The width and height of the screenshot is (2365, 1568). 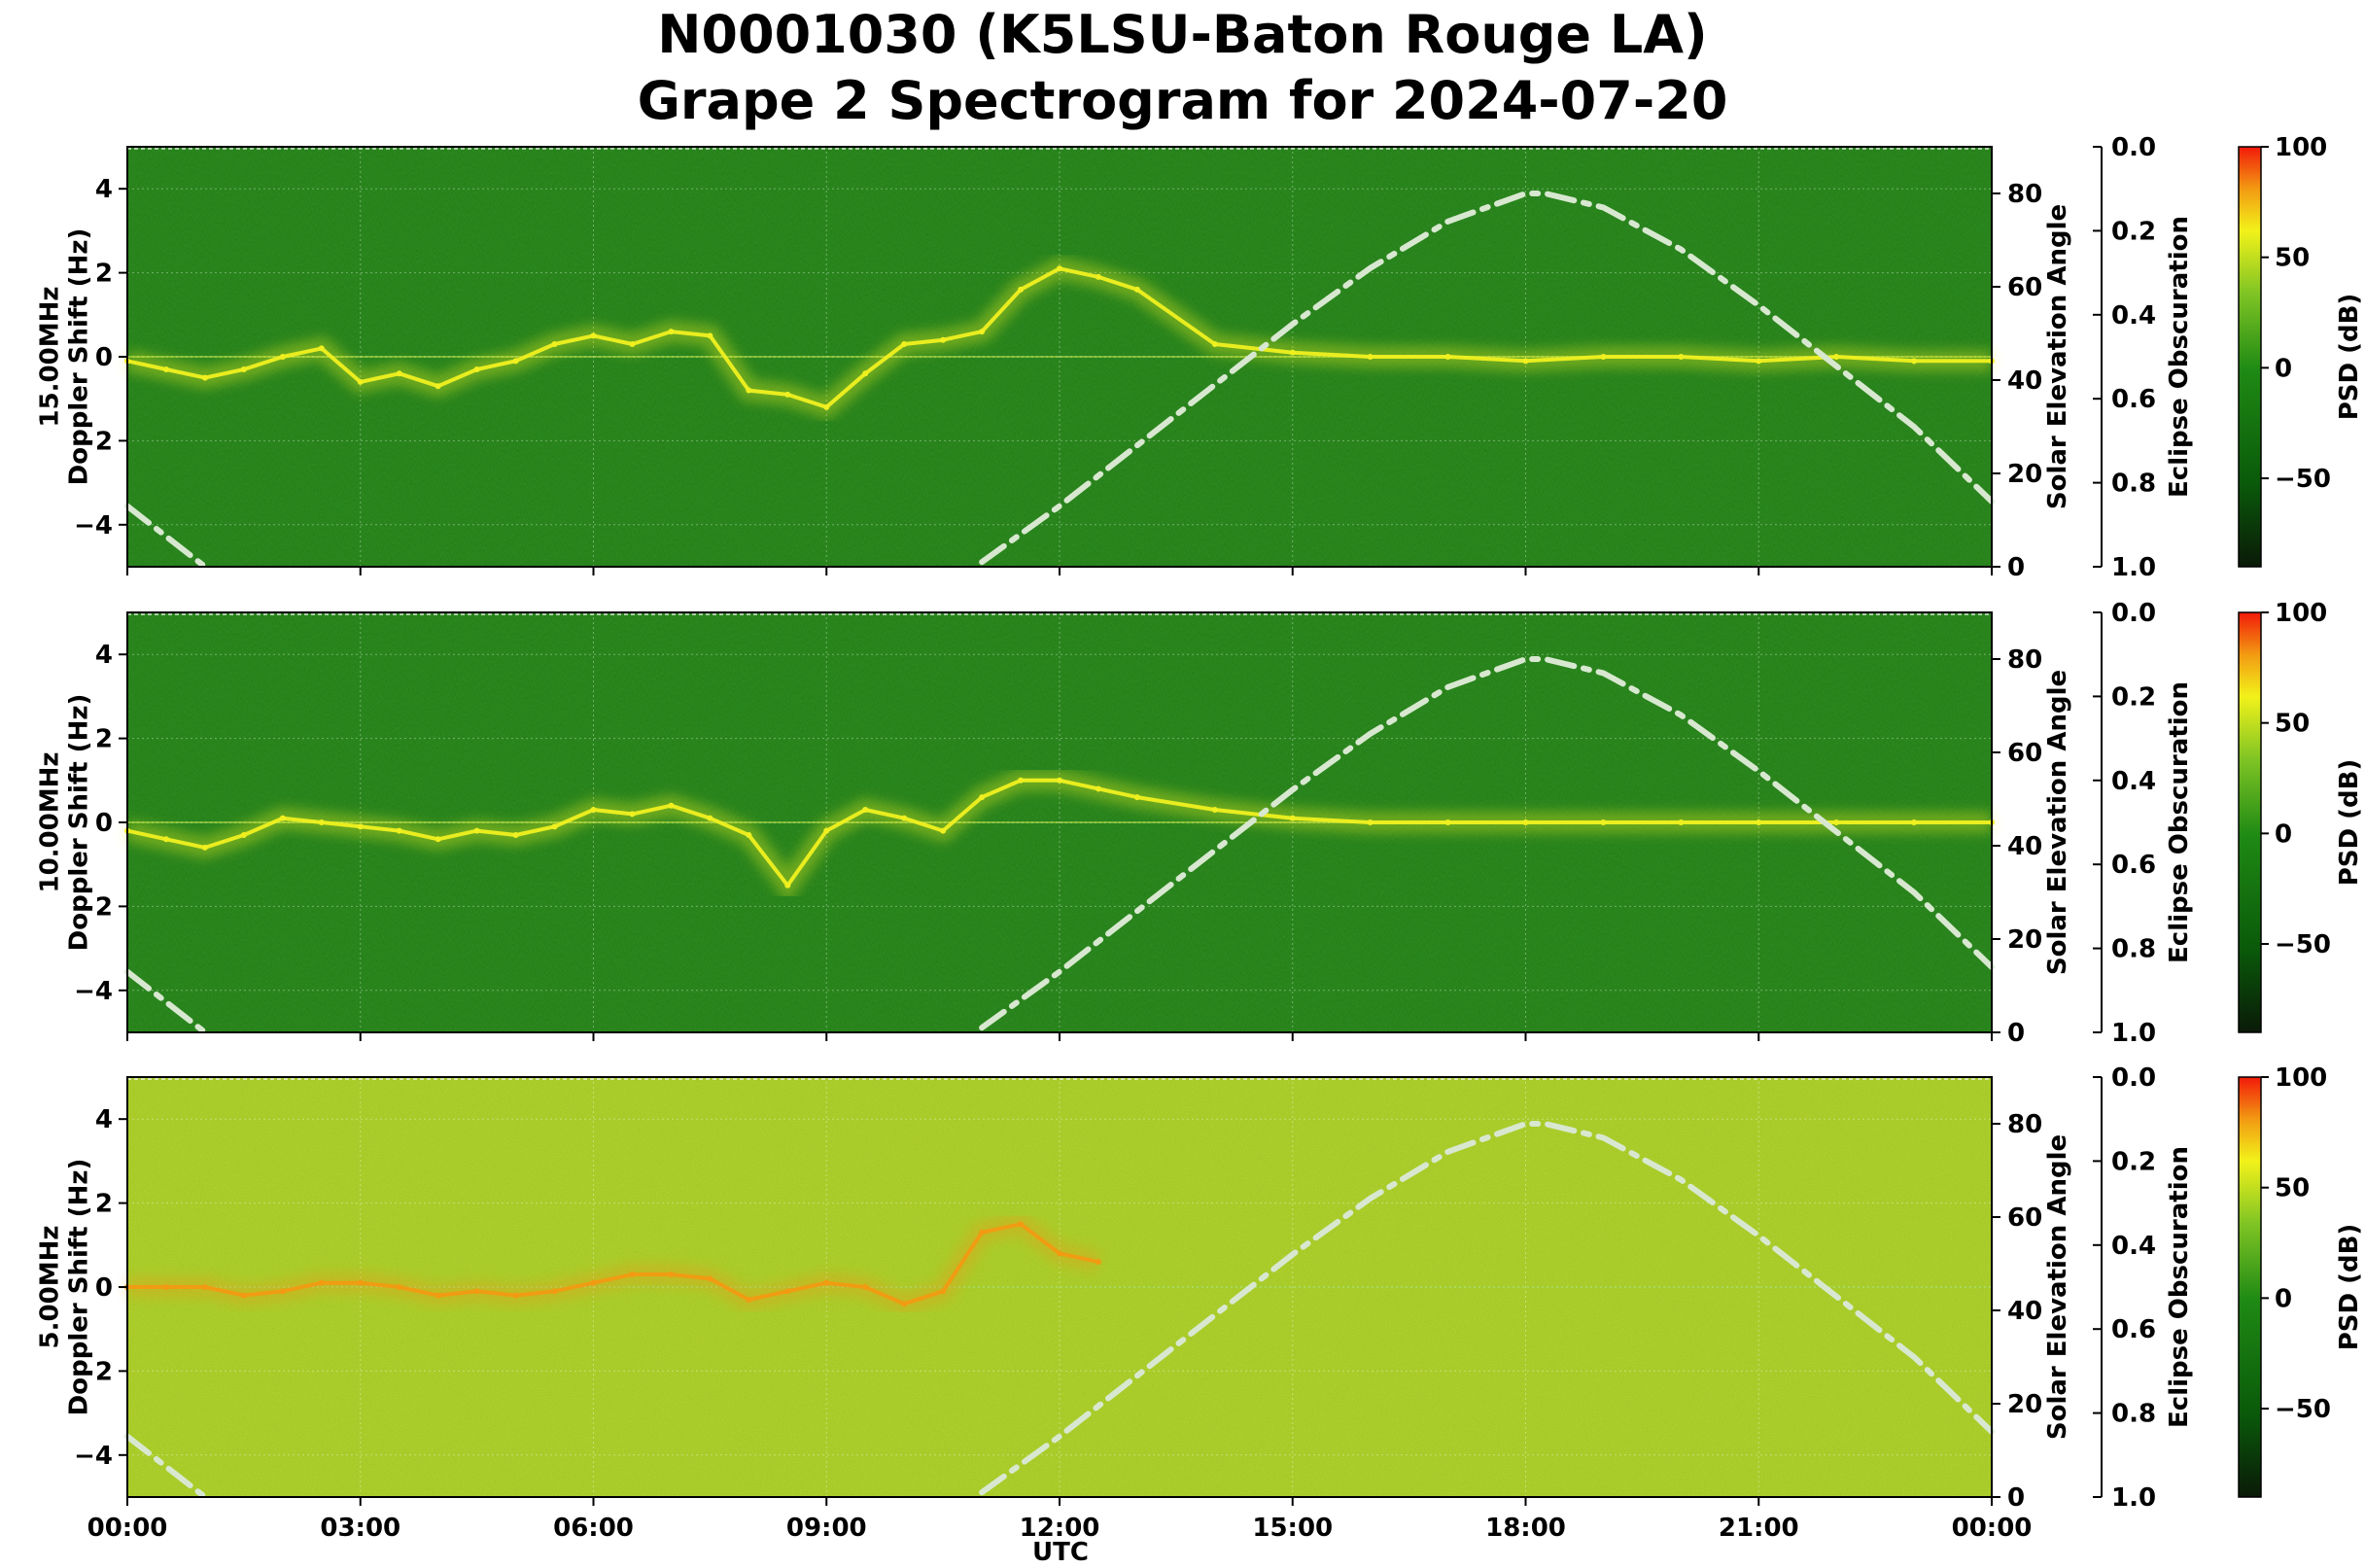 I want to click on y-axis-label-frequency: 15.00MHz, so click(x=49, y=356).